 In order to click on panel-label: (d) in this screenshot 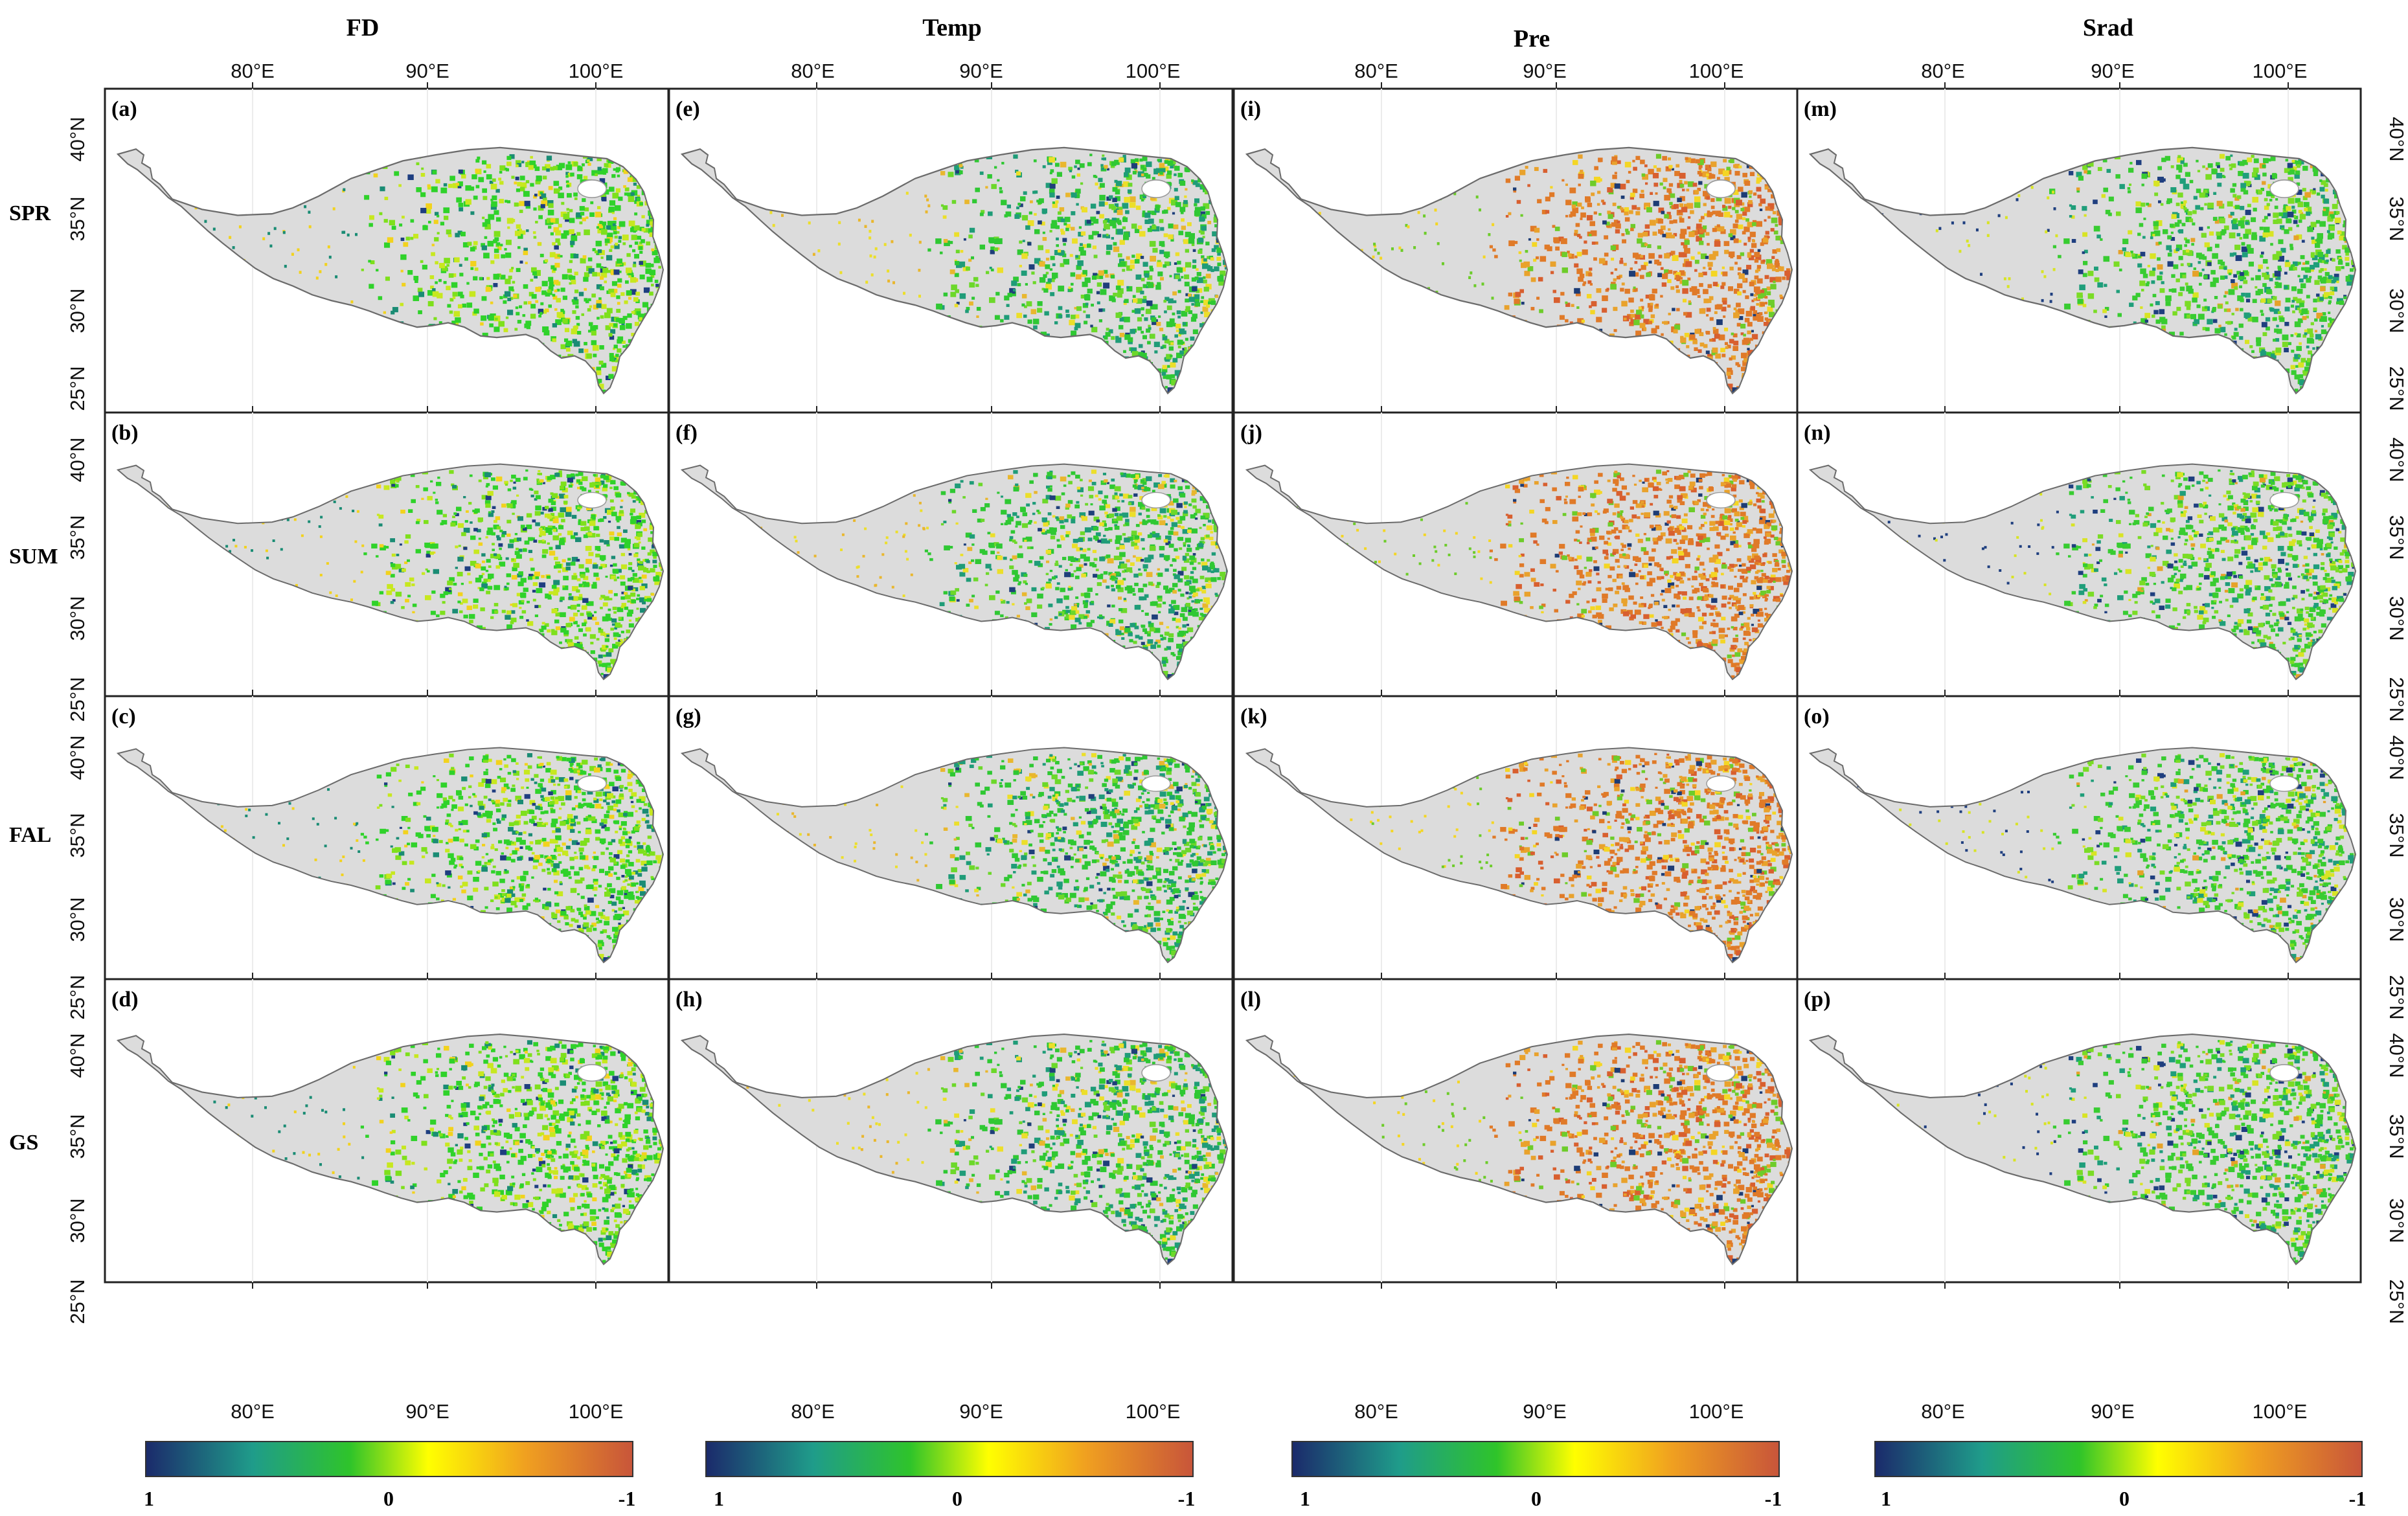, I will do `click(125, 1000)`.